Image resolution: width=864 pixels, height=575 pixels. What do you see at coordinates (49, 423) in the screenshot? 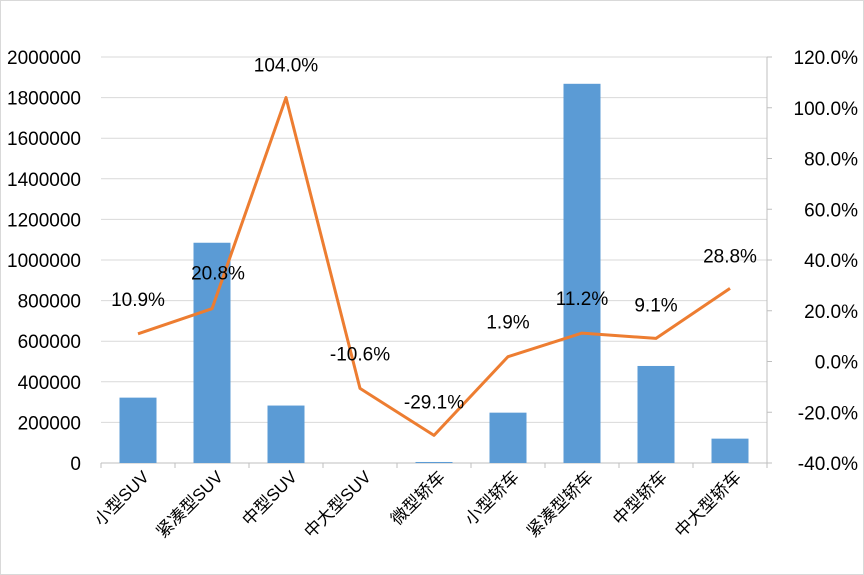
I see `left-tick-label: 200000` at bounding box center [49, 423].